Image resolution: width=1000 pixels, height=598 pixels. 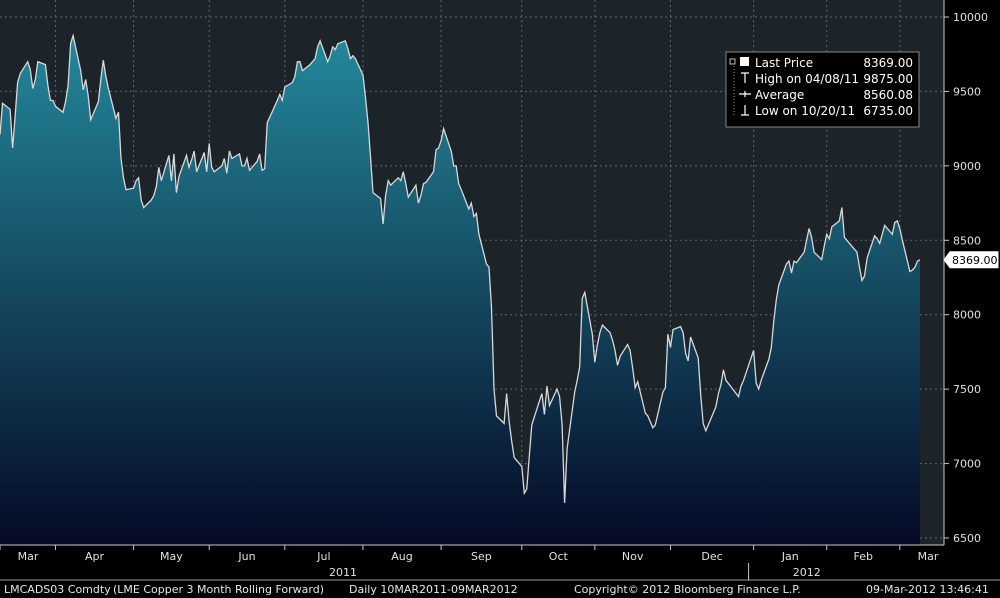 I want to click on y-tick-label: 8000, so click(x=967, y=315).